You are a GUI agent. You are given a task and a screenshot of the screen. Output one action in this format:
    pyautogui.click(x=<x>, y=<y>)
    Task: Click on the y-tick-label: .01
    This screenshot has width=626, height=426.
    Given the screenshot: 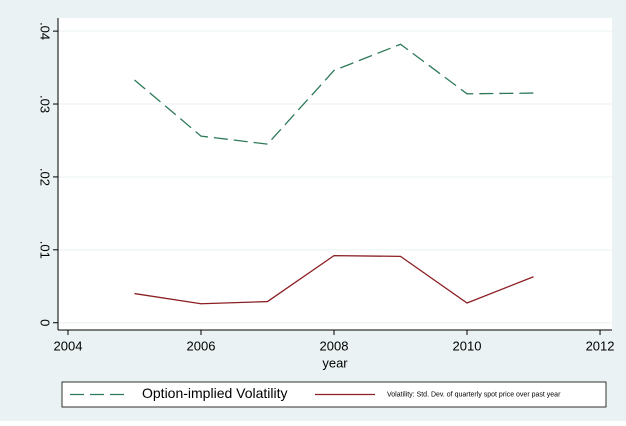 What is the action you would take?
    pyautogui.click(x=45, y=250)
    